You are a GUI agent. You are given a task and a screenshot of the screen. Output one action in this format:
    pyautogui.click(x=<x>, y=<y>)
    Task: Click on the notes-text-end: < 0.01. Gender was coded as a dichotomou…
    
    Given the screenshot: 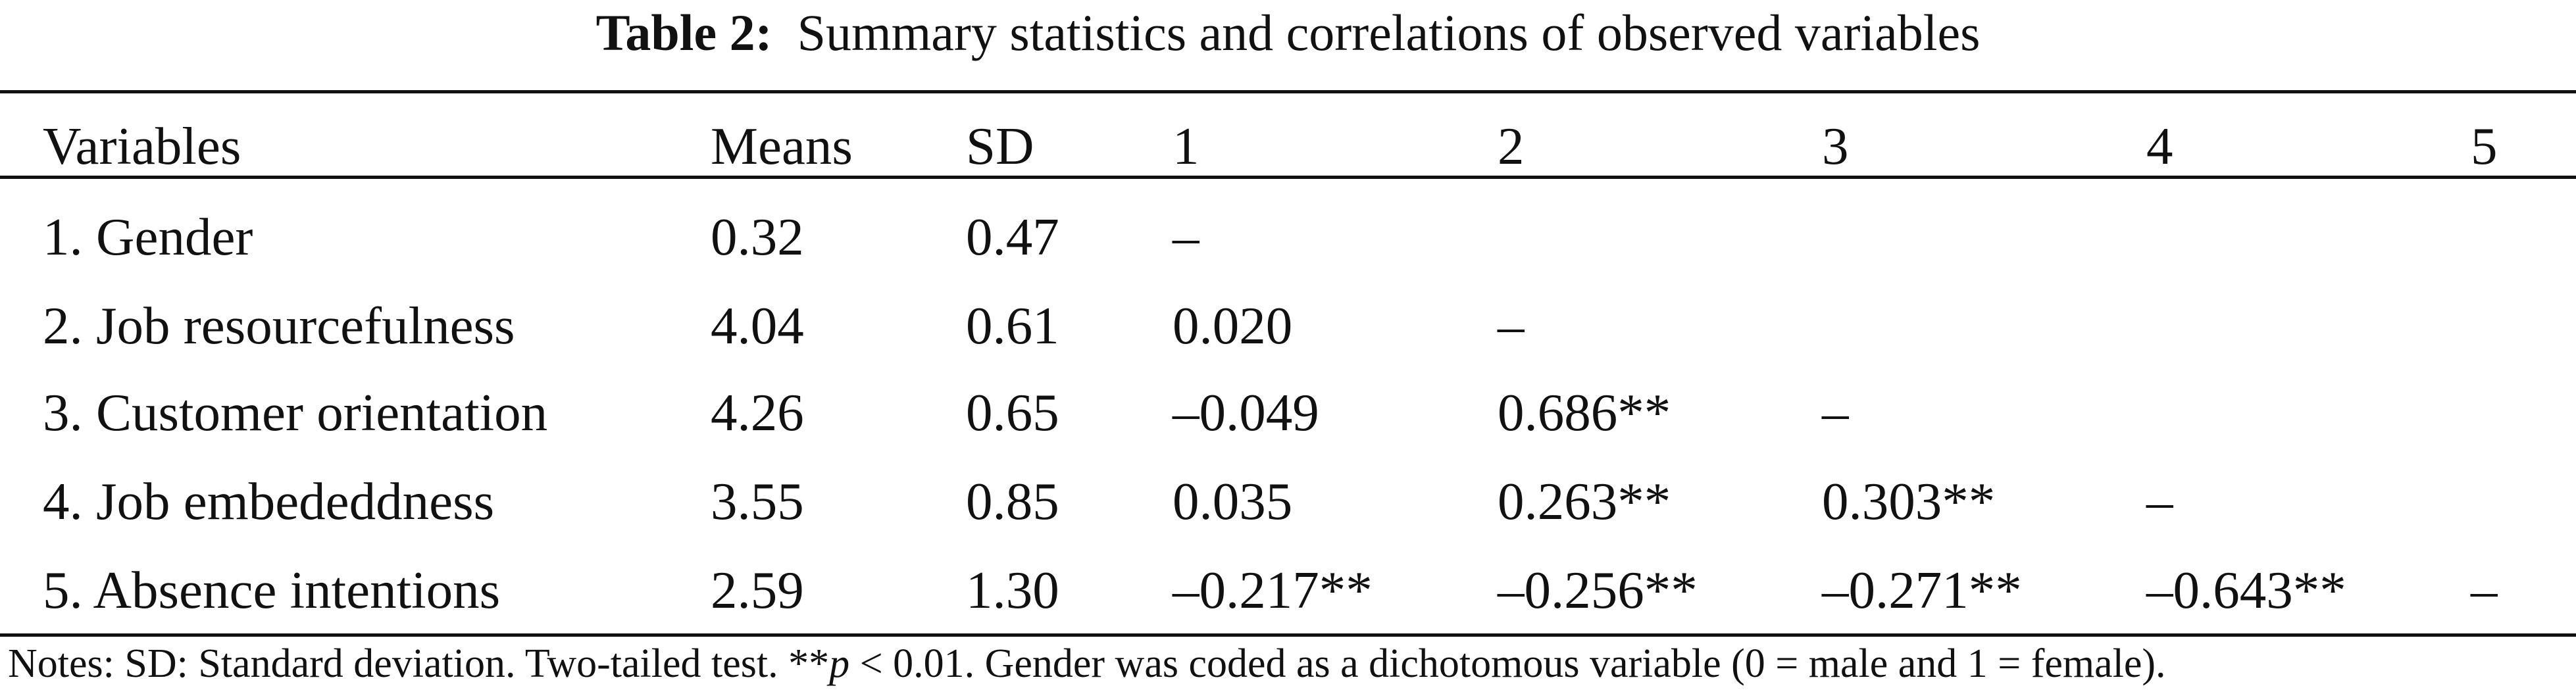 What is the action you would take?
    pyautogui.click(x=1508, y=663)
    